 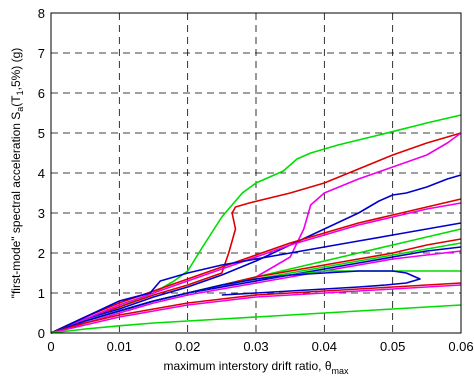 What do you see at coordinates (16, 69) in the screenshot?
I see `y-axis-label-part-5: ,5%) (g)` at bounding box center [16, 69].